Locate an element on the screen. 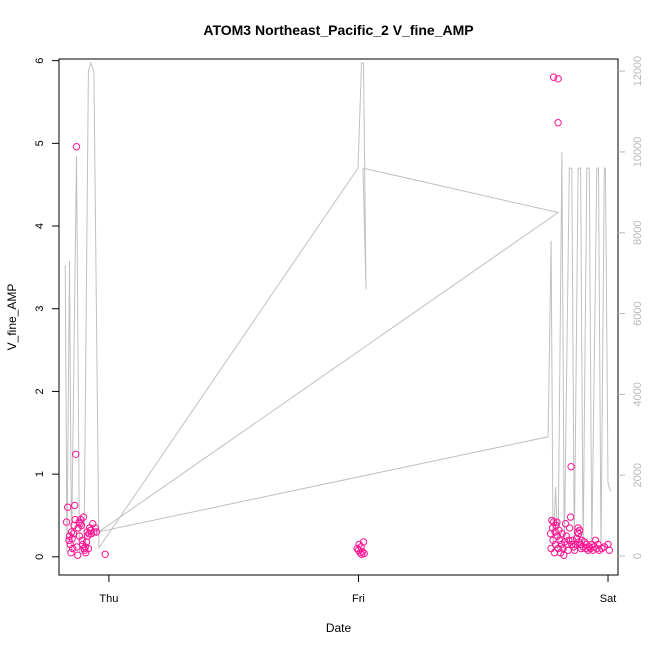 Image resolution: width=650 pixels, height=650 pixels. y-tick-label: 1 is located at coordinates (40, 474).